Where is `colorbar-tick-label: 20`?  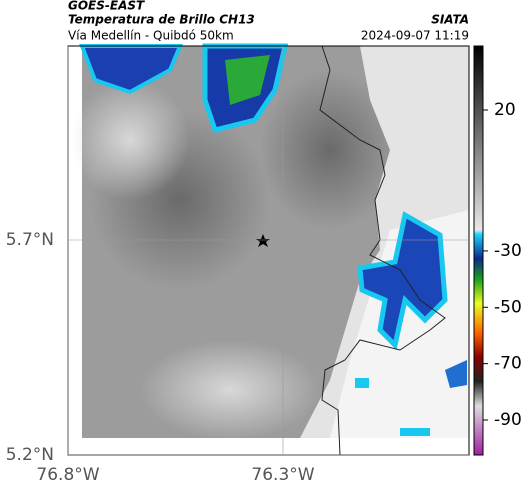 colorbar-tick-label: 20 is located at coordinates (505, 110).